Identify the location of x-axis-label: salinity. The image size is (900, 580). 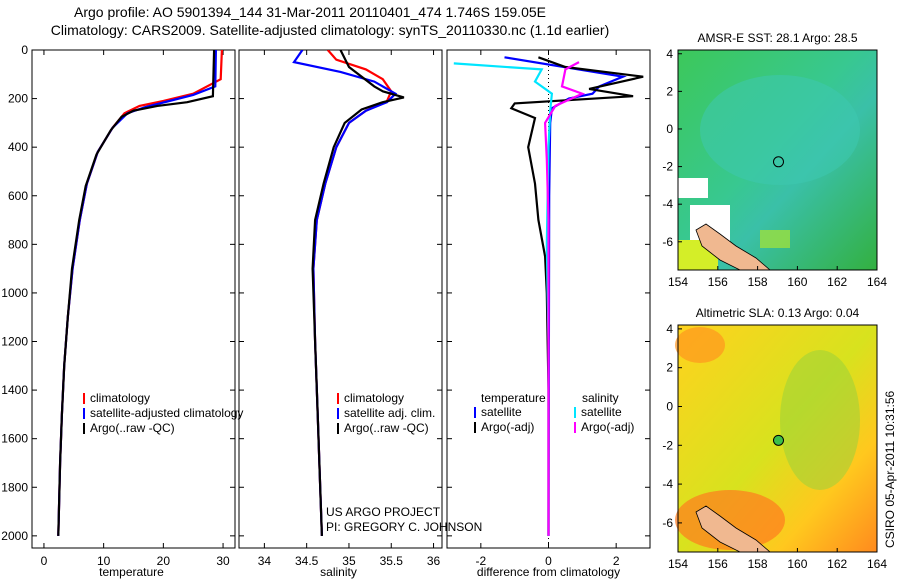
(338, 572).